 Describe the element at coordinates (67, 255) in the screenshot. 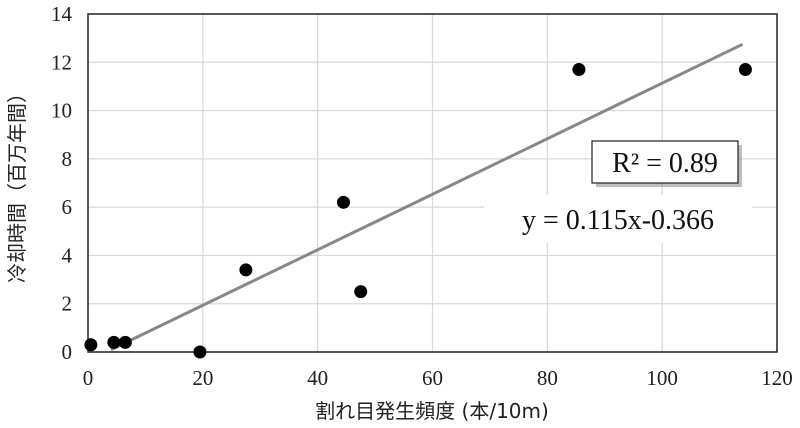

I see `y-tick-label: 4` at that location.